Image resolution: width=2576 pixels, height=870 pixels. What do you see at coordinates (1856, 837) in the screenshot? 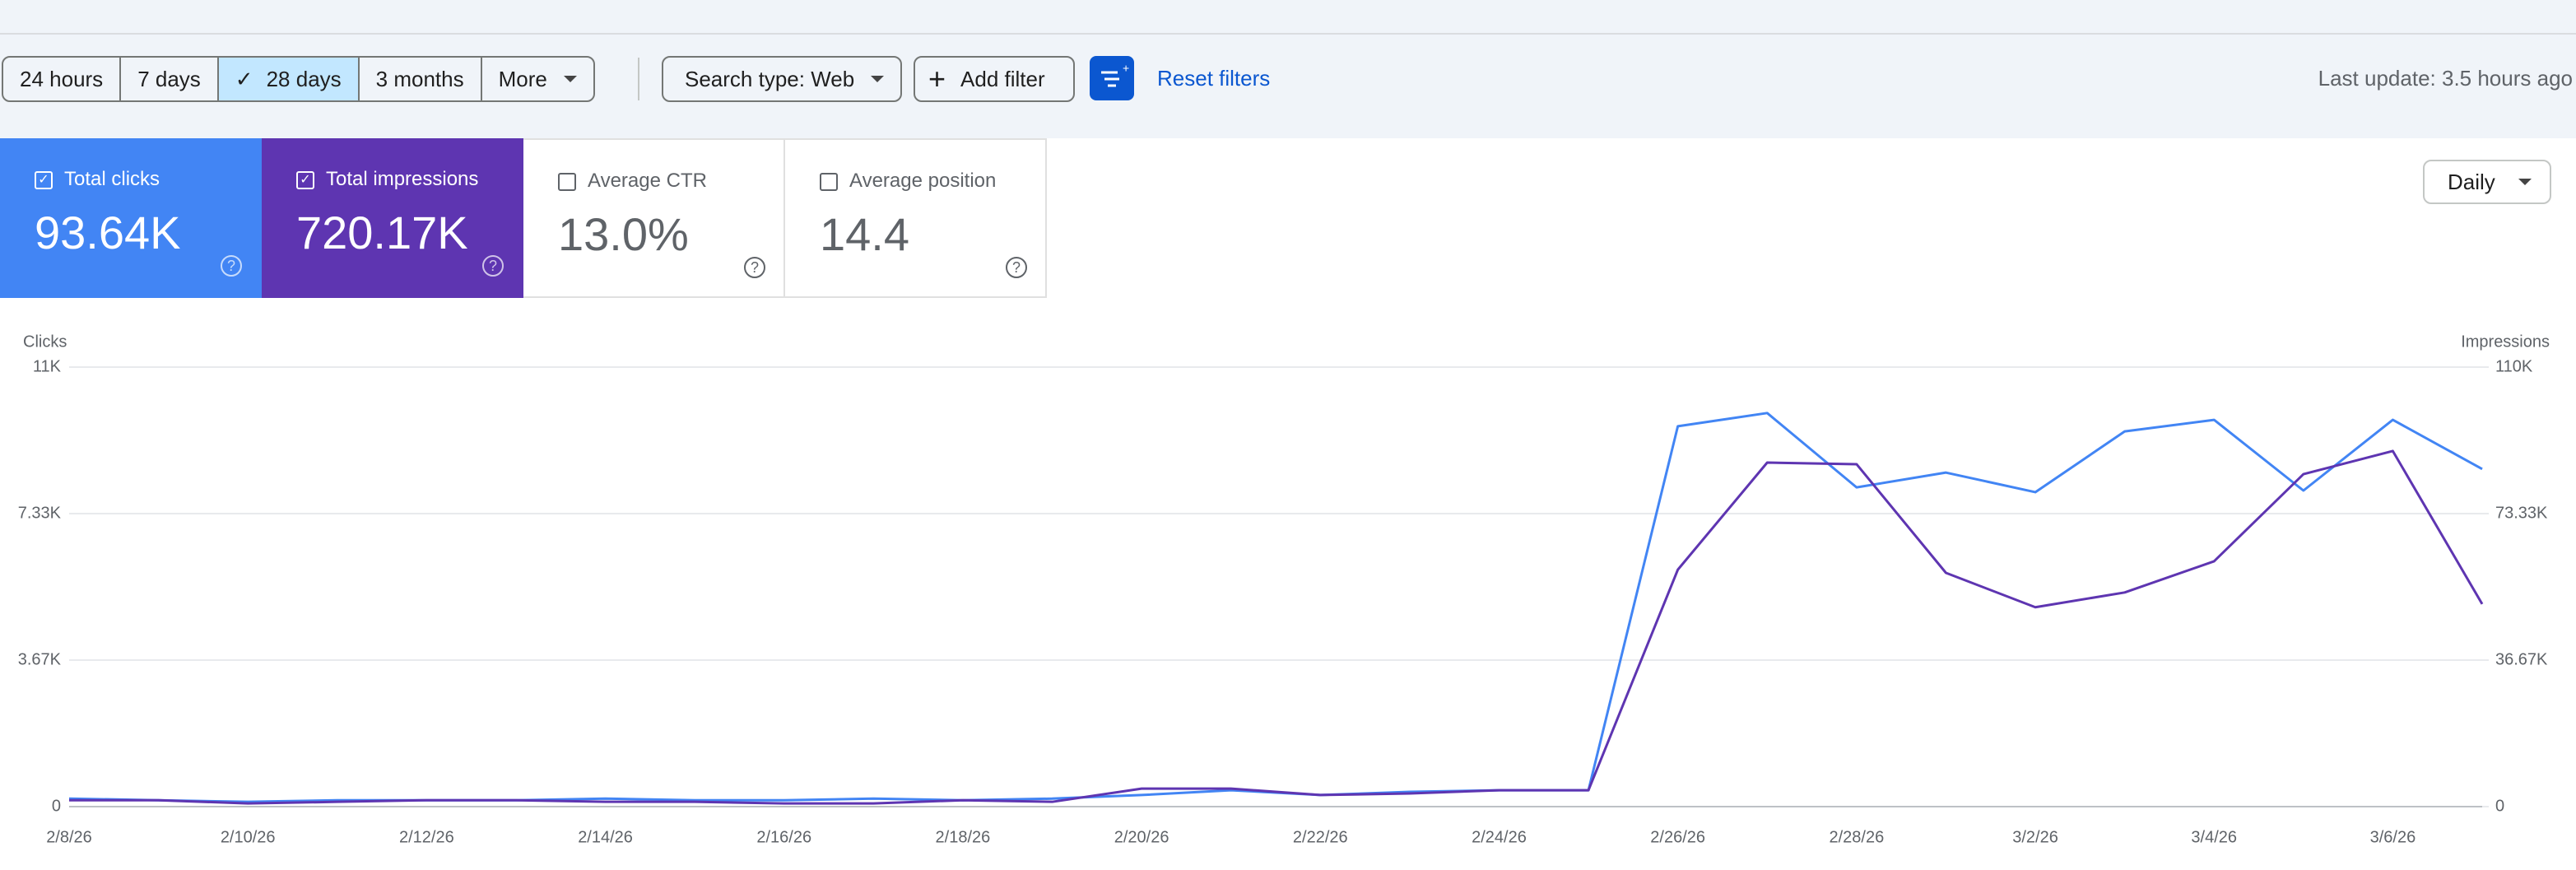
I see `x-tick-label: 2/28/26` at bounding box center [1856, 837].